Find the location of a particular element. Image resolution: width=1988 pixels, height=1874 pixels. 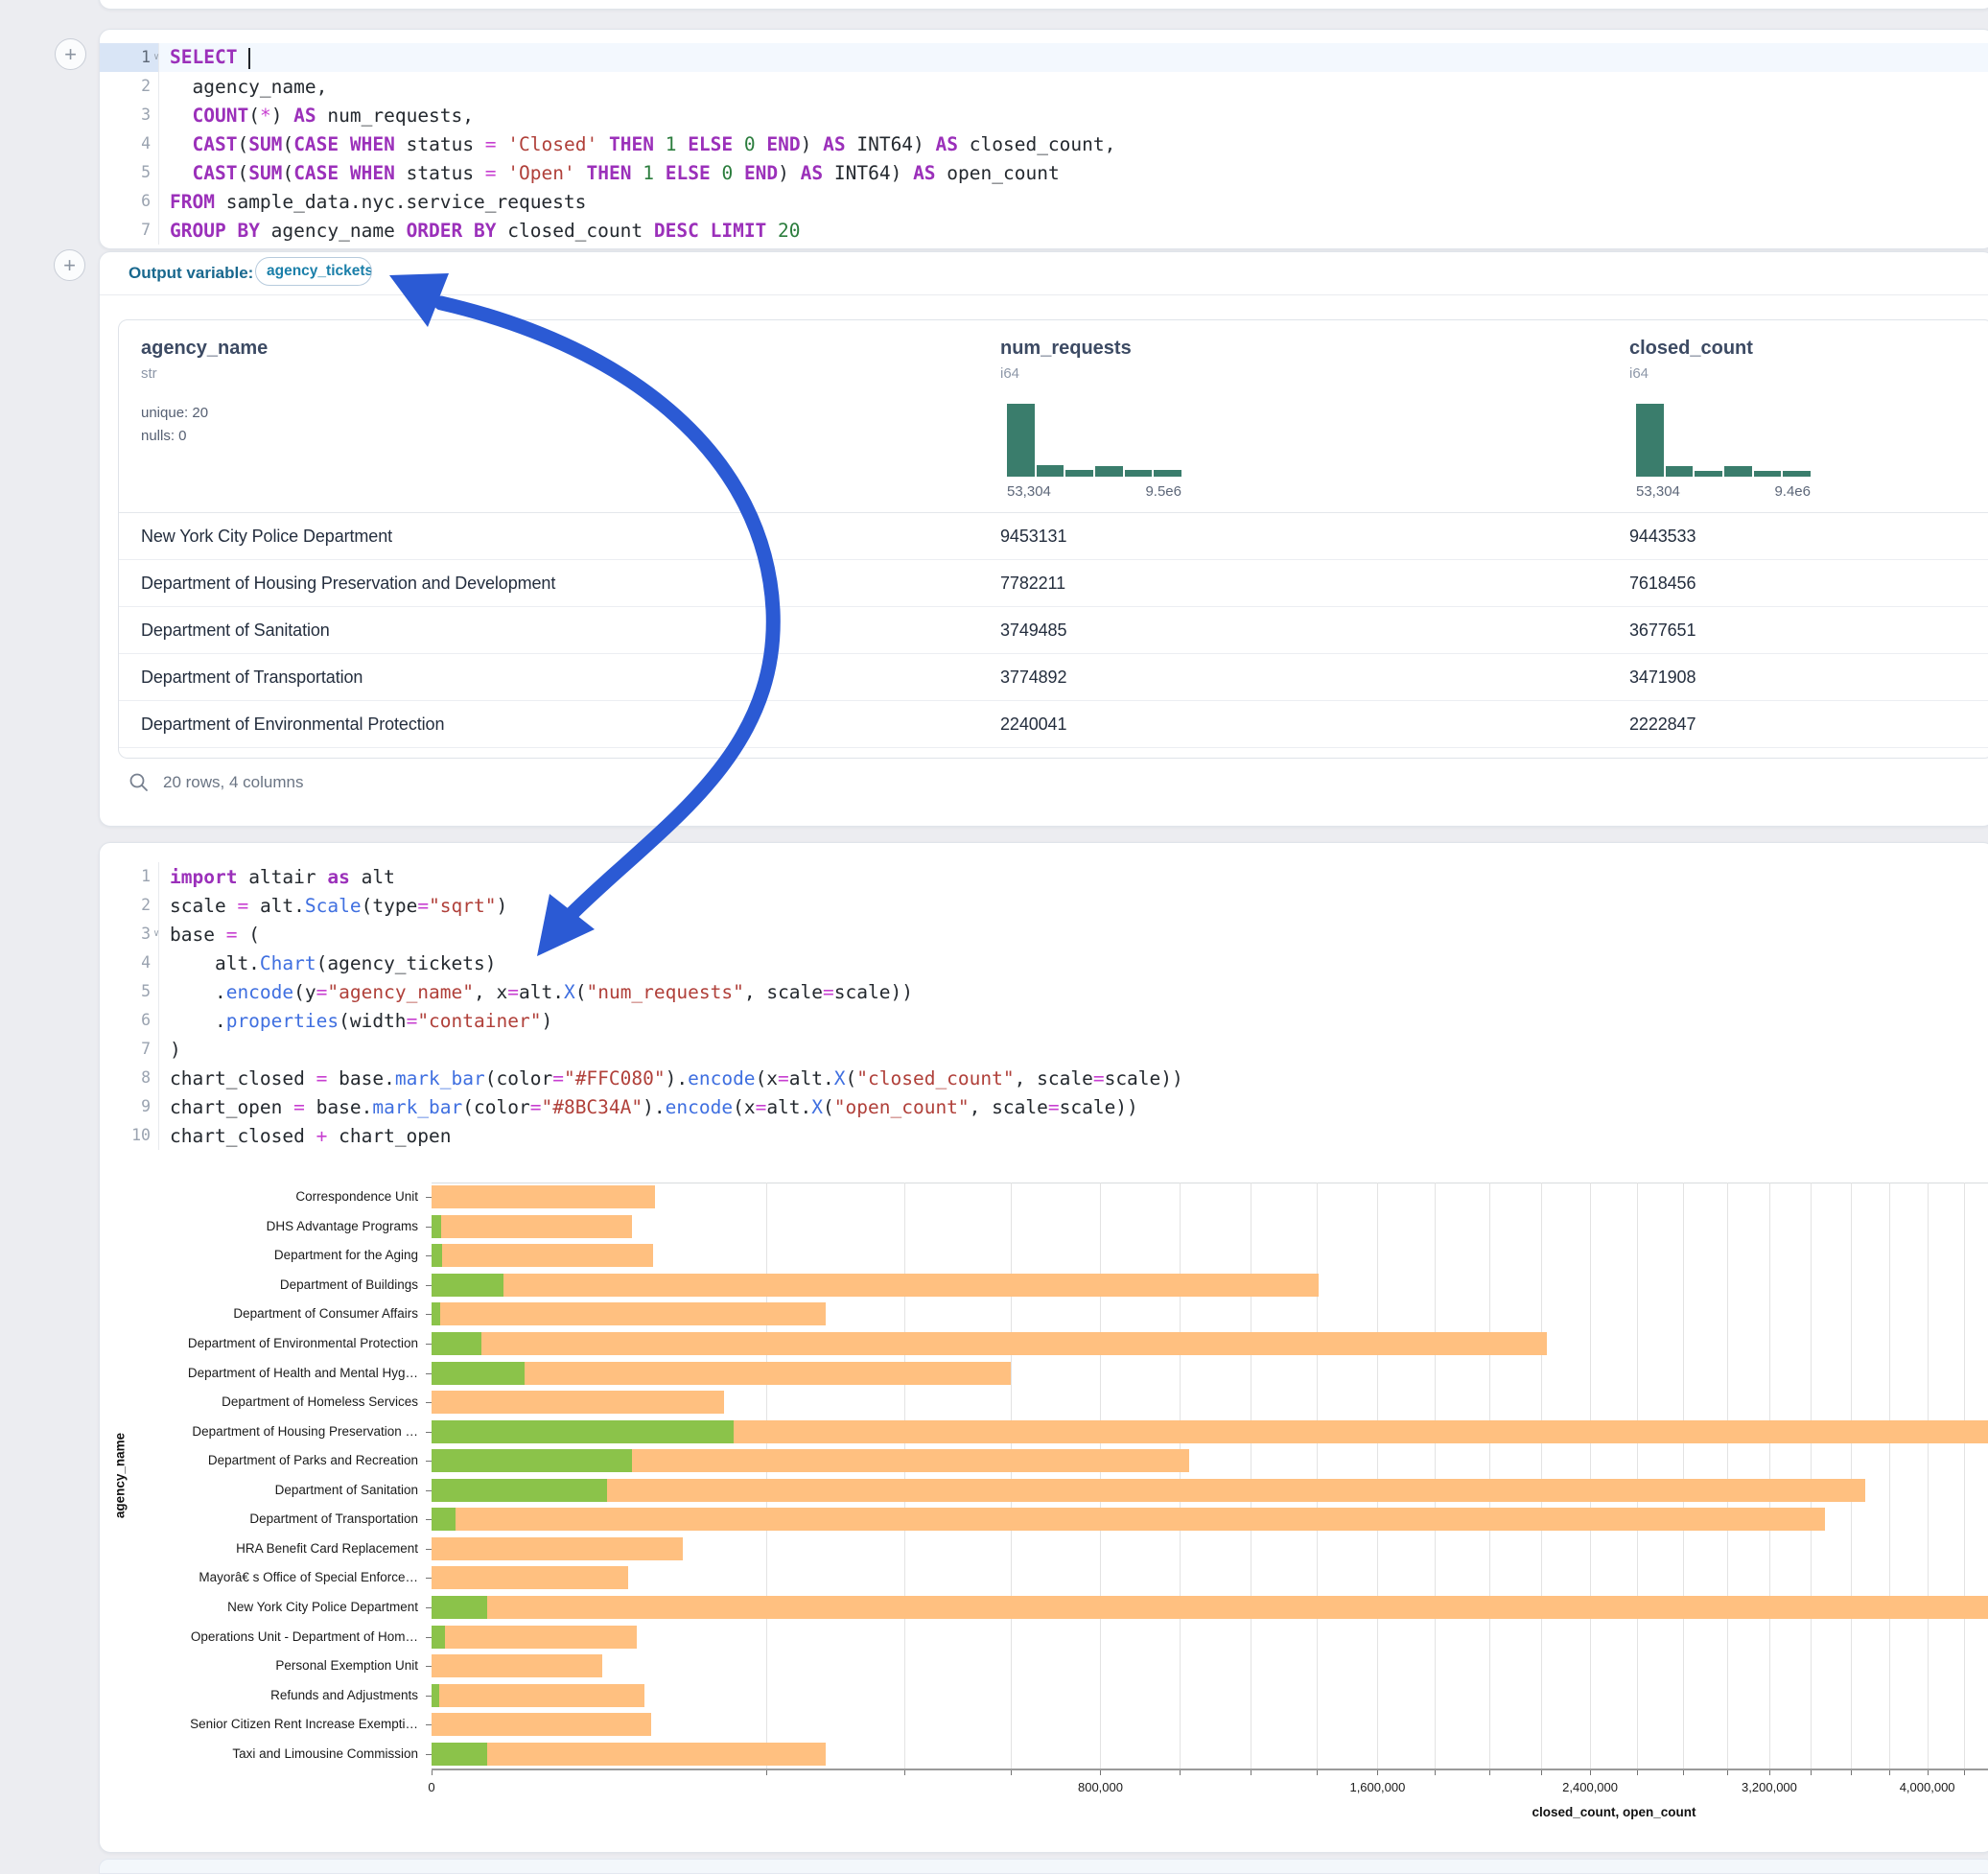

column-type-closed-count: i64 is located at coordinates (1639, 373).